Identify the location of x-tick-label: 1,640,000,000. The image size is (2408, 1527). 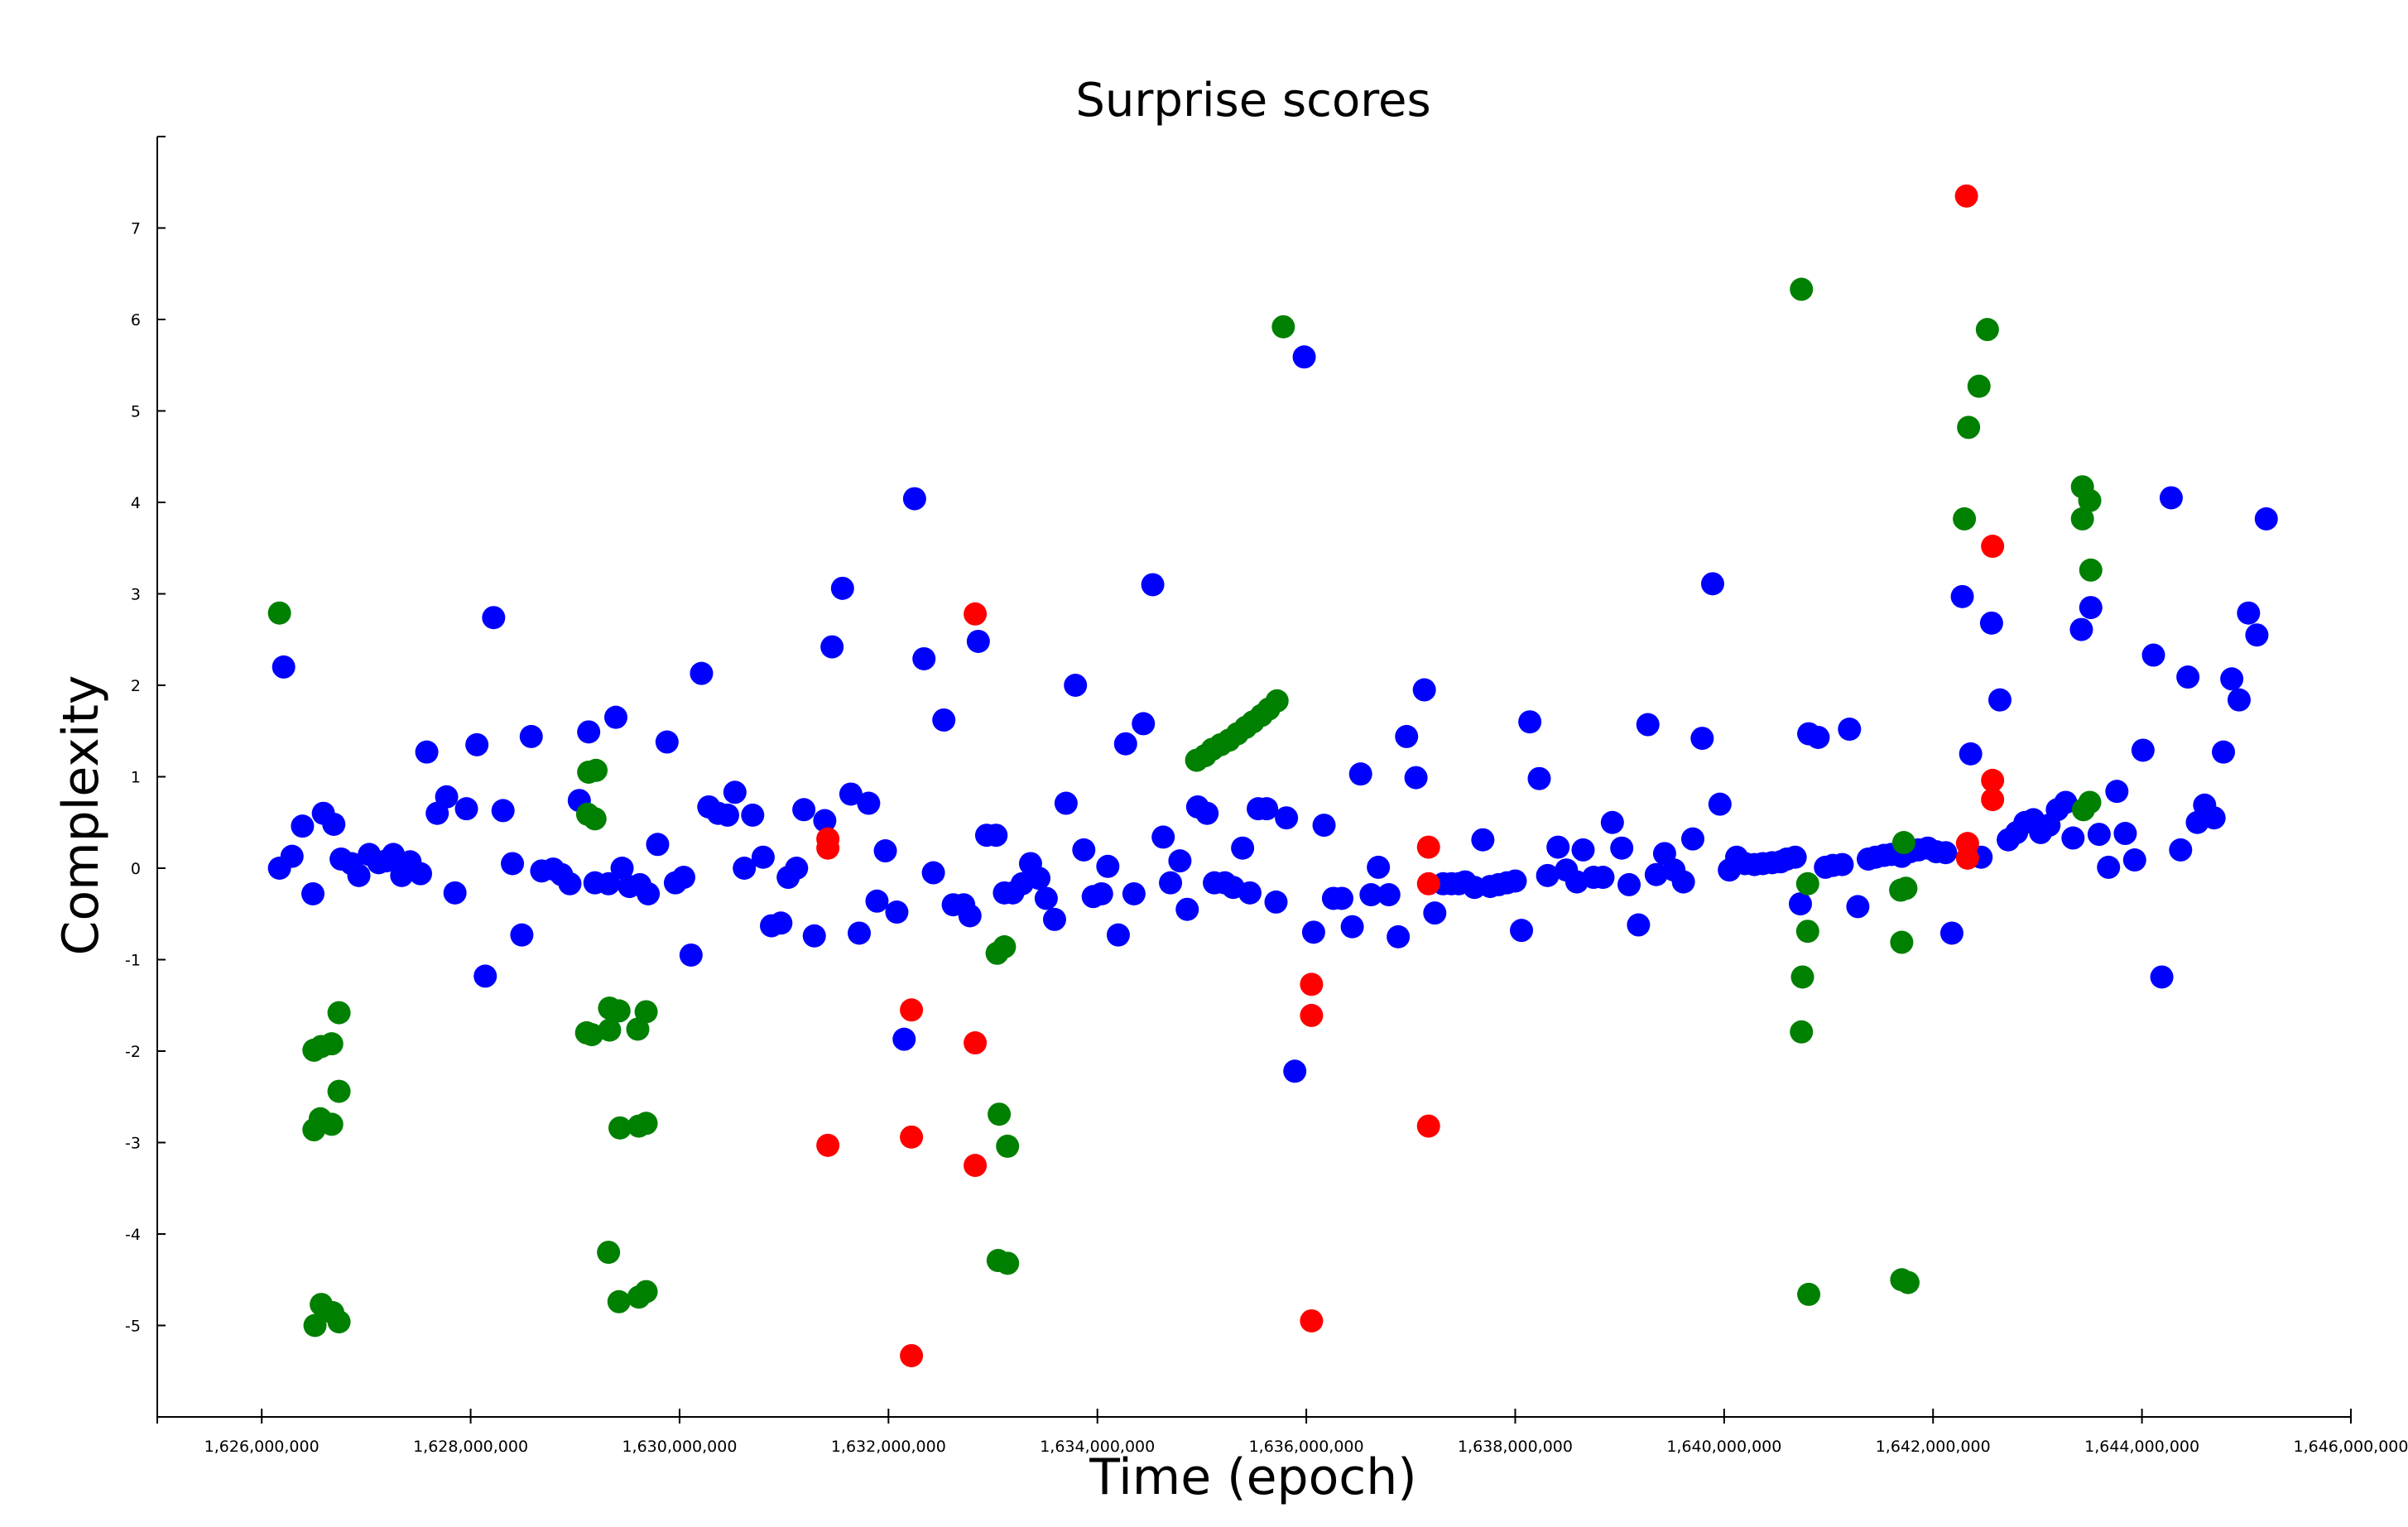
(1723, 1447).